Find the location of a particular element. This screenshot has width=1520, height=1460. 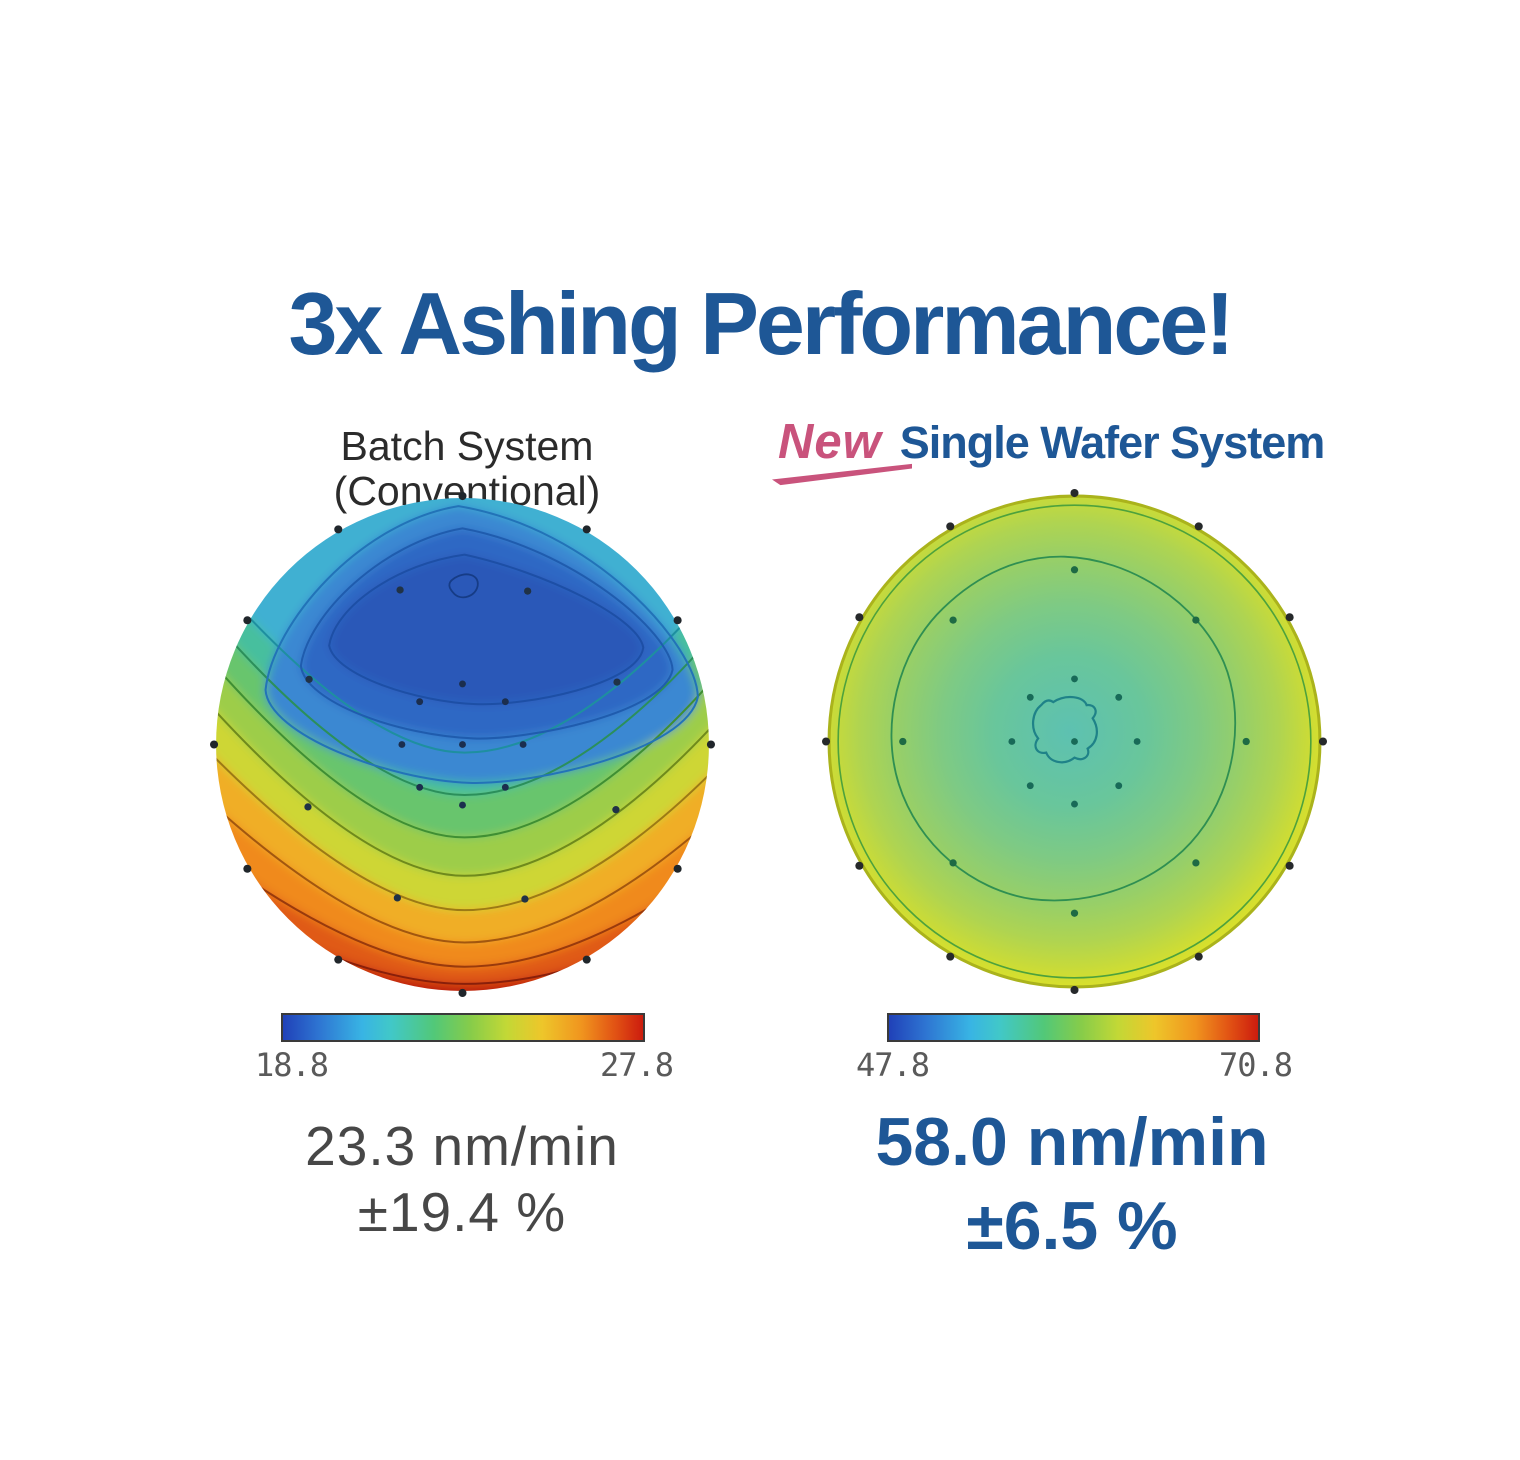

single-wafer-panel-title-text: Single Wafer System is located at coordinates (1112, 442).